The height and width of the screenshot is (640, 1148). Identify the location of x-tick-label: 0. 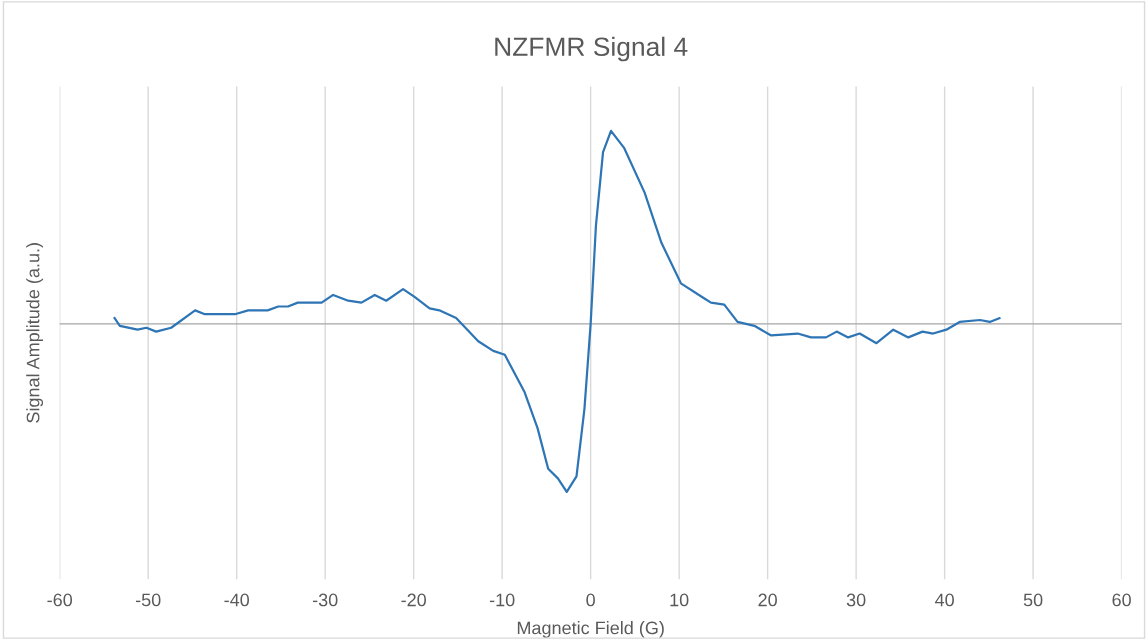
(590, 600).